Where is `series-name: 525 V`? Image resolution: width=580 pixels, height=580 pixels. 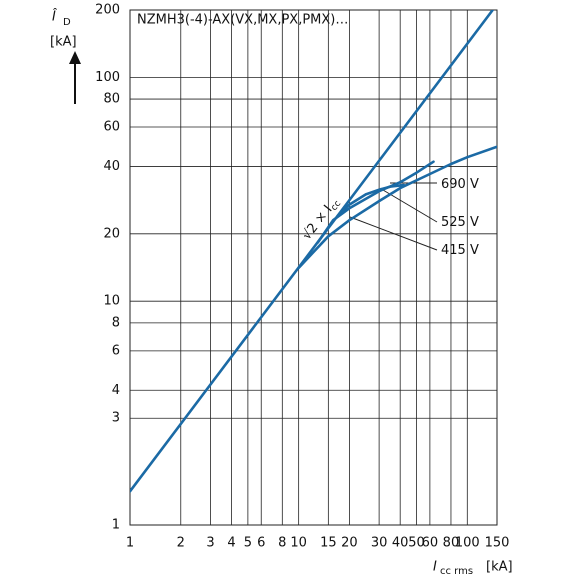 series-name: 525 V is located at coordinates (460, 222).